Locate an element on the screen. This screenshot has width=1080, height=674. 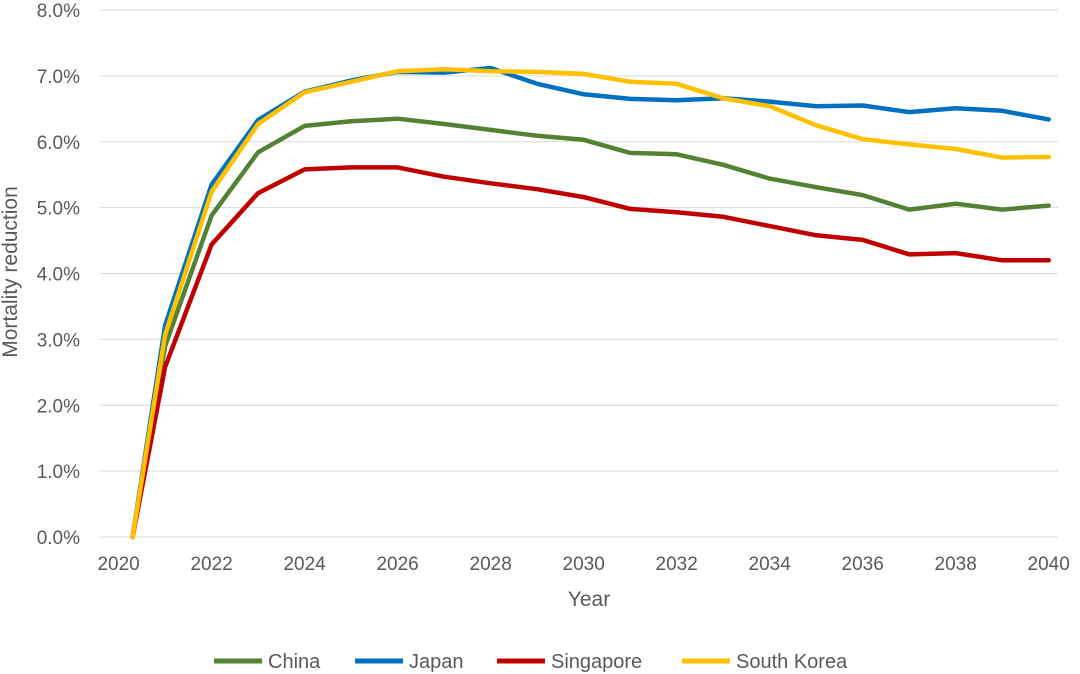
legend-label: South Korea is located at coordinates (792, 662).